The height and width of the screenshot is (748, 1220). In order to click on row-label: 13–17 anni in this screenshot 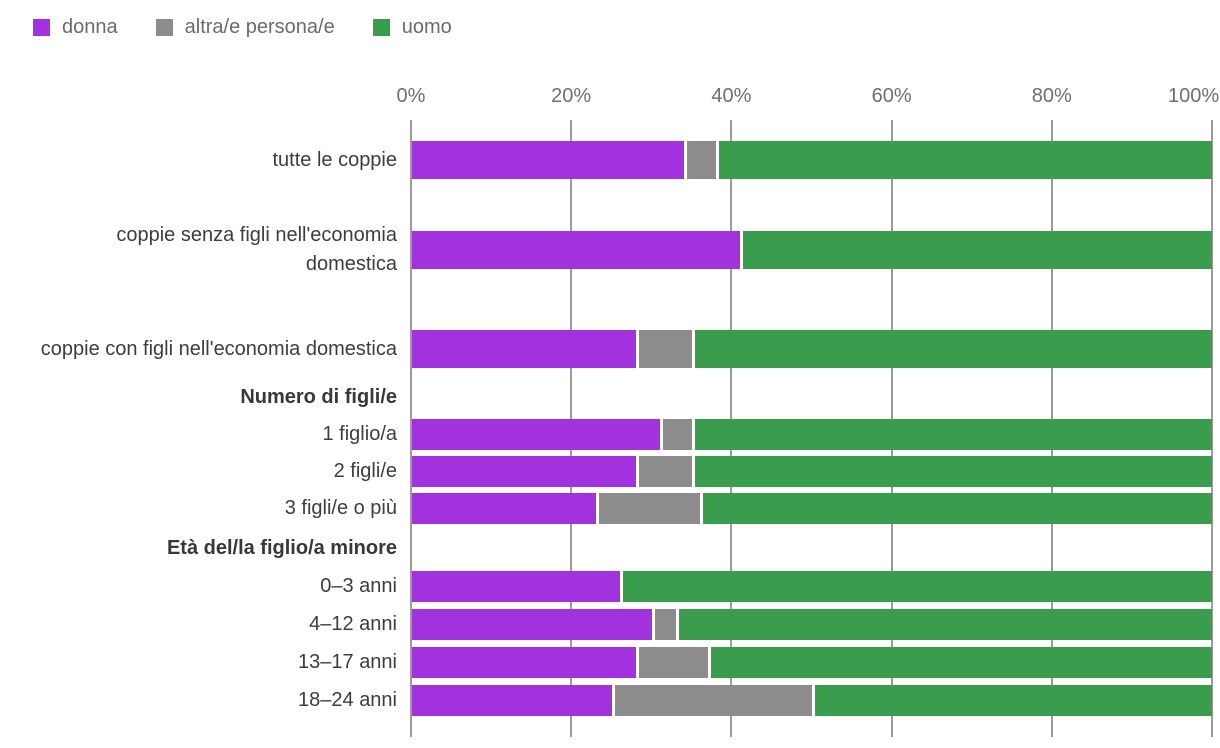, I will do `click(347, 662)`.